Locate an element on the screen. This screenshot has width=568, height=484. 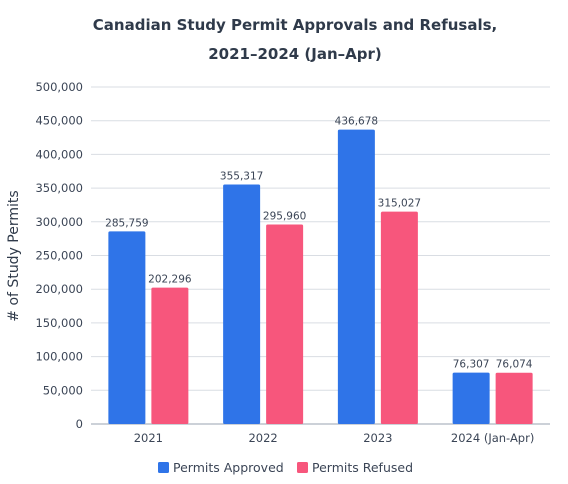
y-axis-label: # of Study Permits is located at coordinates (14, 255).